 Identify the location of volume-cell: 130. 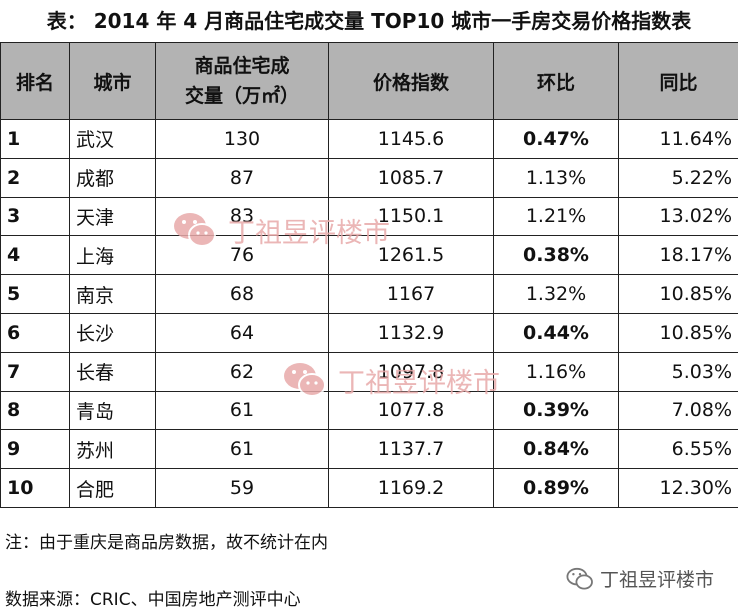
(242, 139).